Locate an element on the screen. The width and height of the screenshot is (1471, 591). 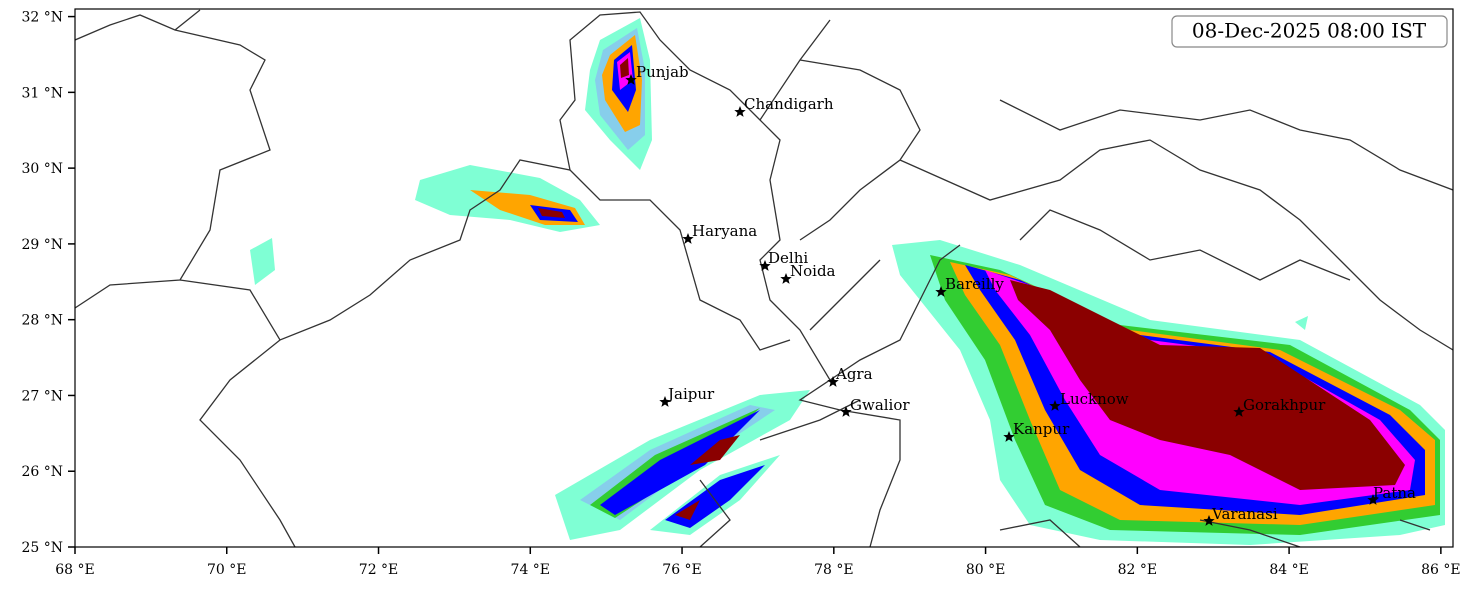
x-tick-label: 76 °E is located at coordinates (681, 570).